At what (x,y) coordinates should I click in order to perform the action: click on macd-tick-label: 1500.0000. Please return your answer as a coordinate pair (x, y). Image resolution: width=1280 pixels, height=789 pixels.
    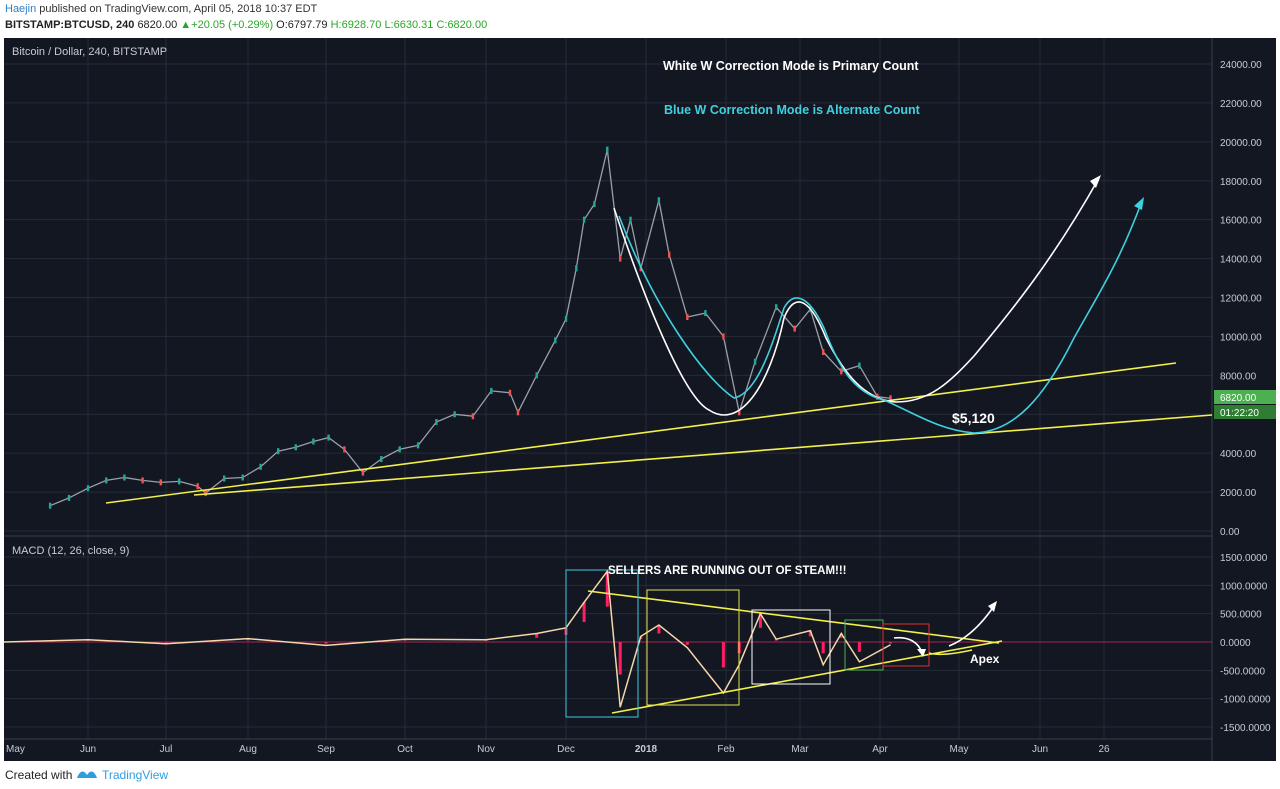
    Looking at the image, I should click on (1244, 558).